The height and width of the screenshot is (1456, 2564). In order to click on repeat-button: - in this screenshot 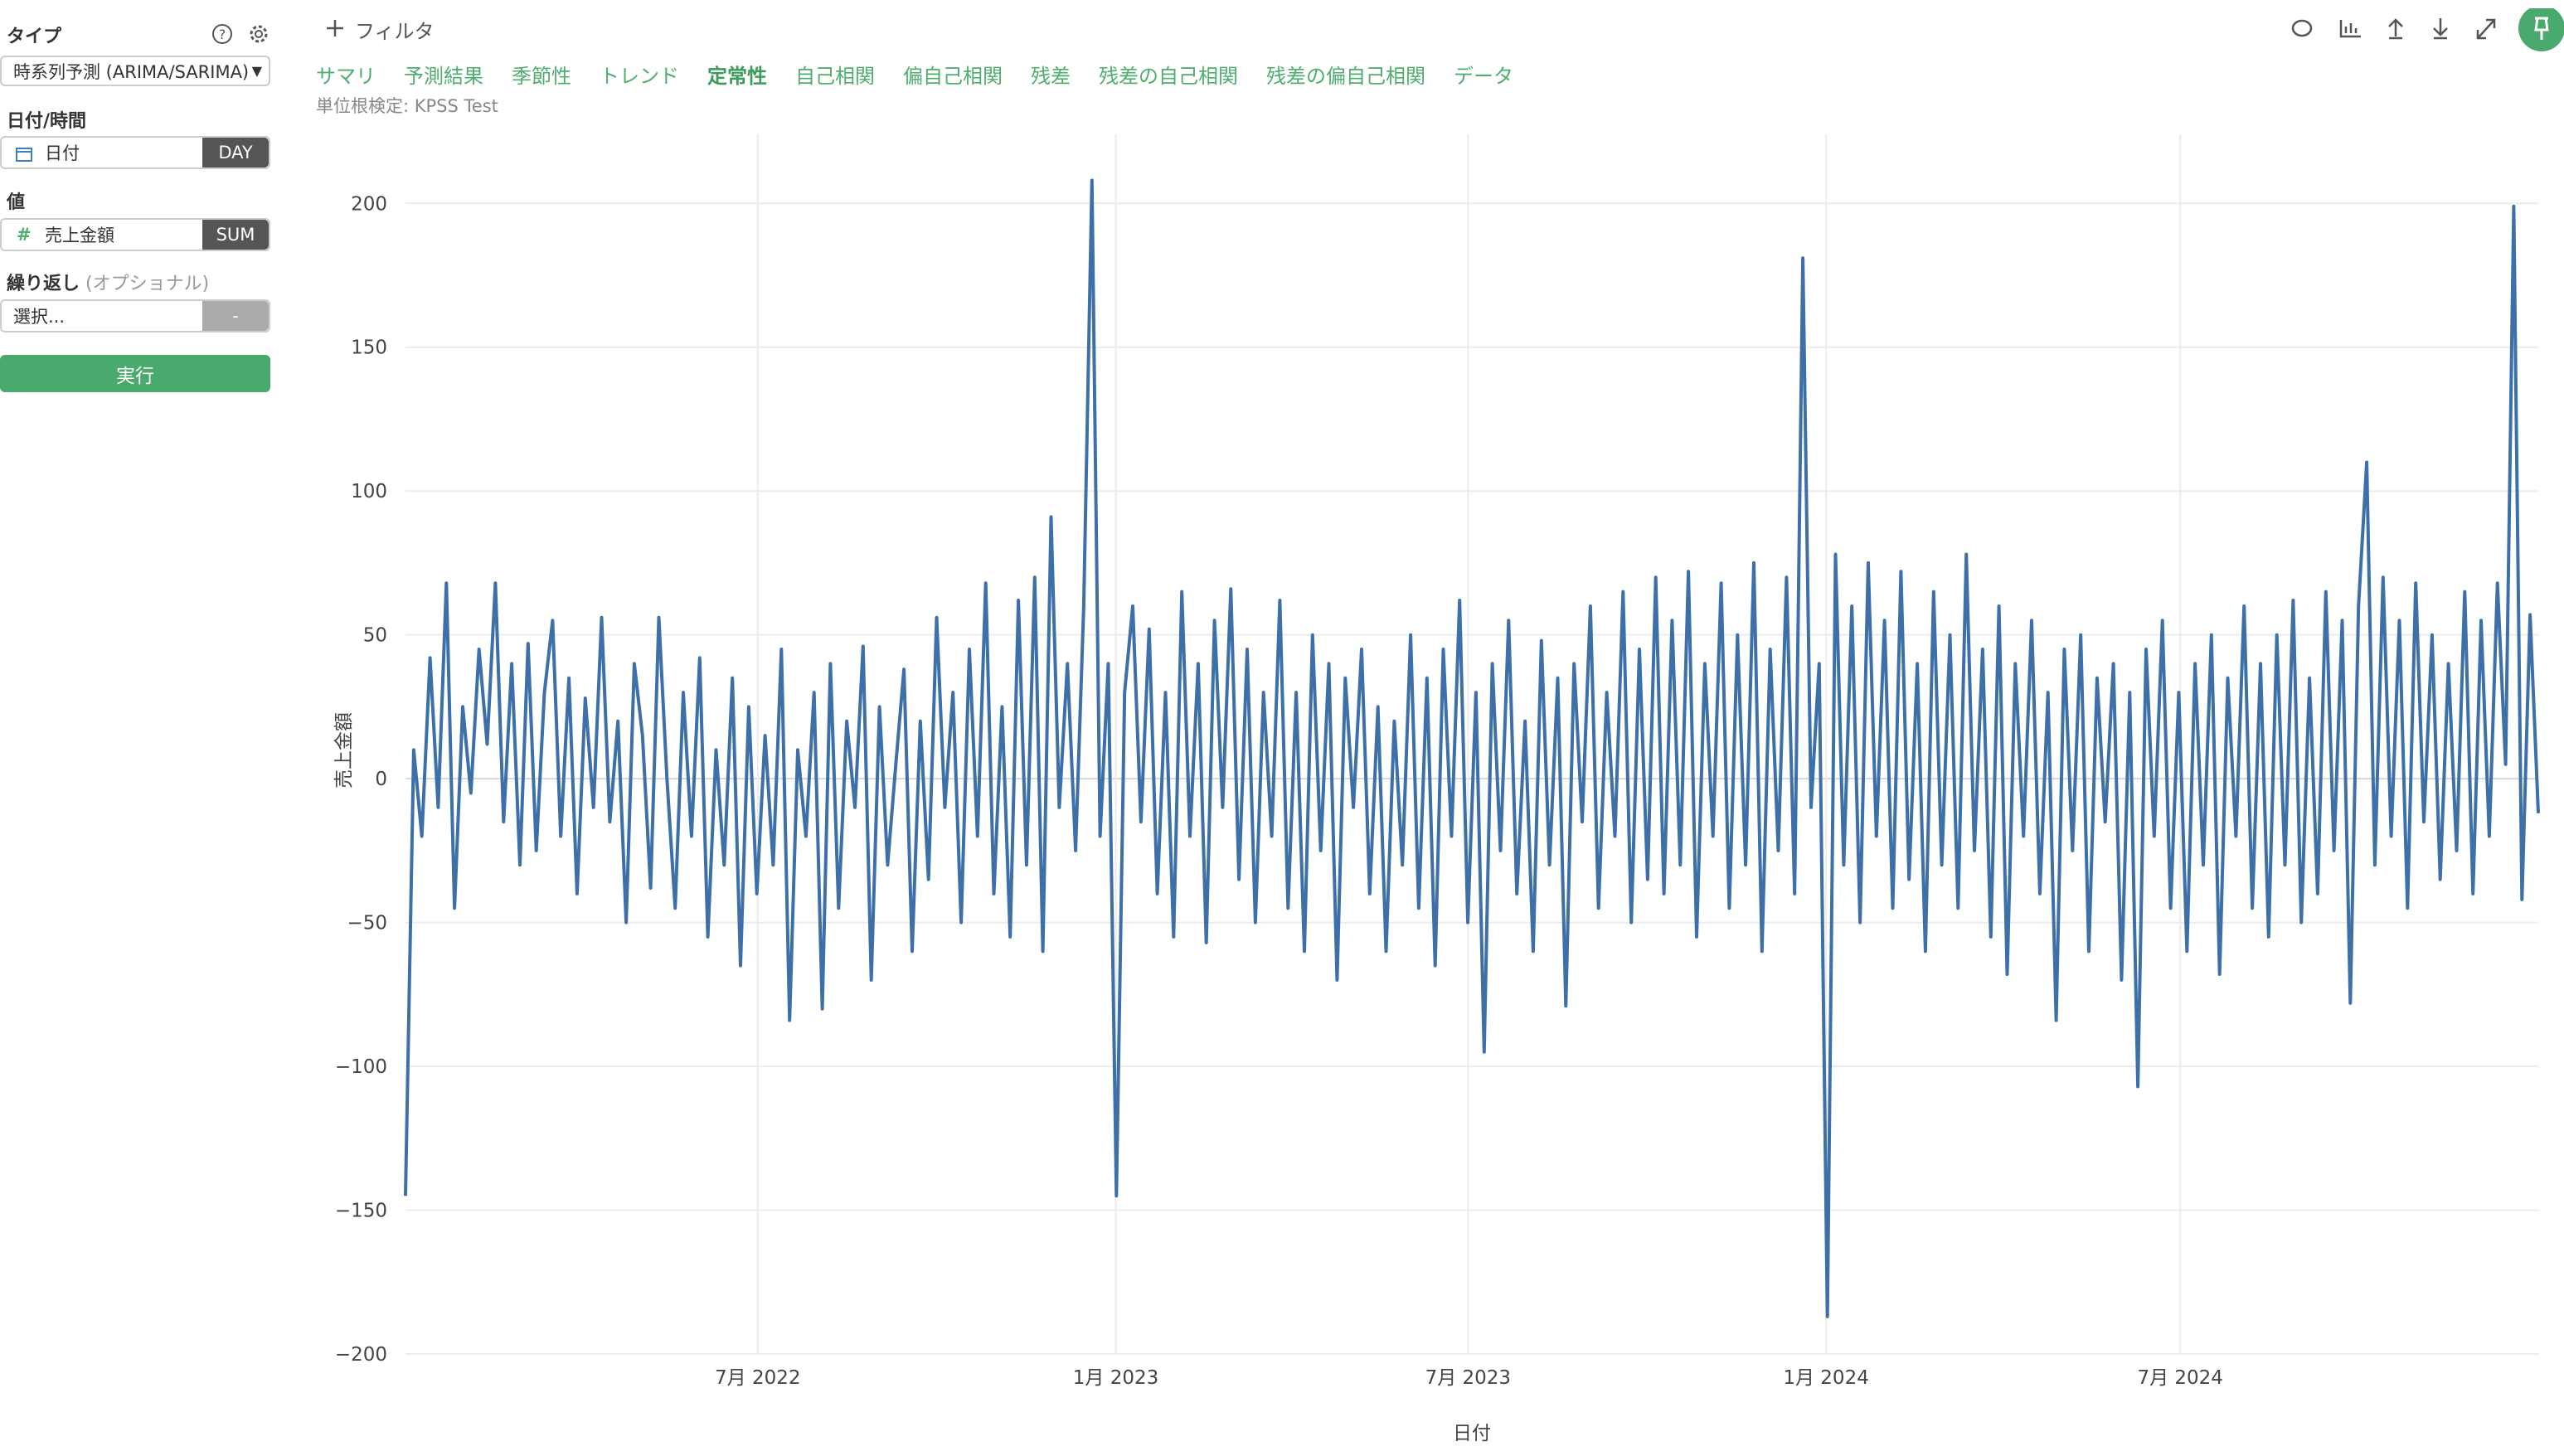, I will do `click(235, 316)`.